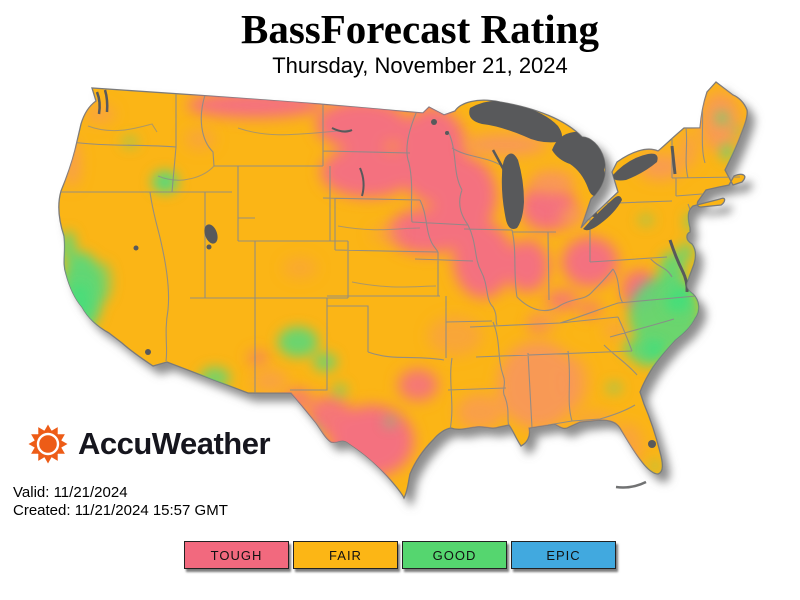 This screenshot has width=800, height=600. I want to click on legend-item-good: GOOD, so click(454, 555).